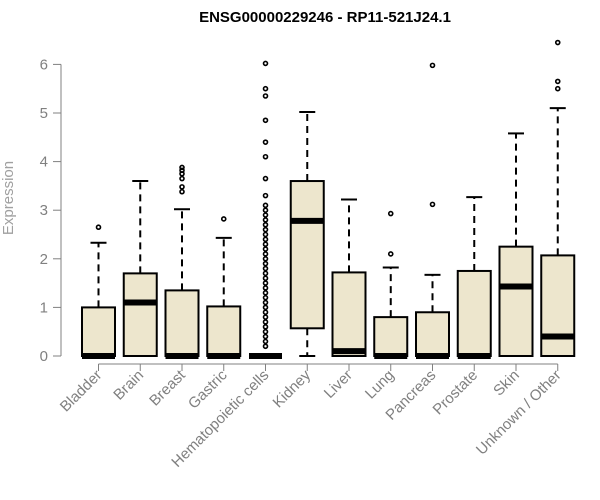  I want to click on box-kidney, so click(307, 234).